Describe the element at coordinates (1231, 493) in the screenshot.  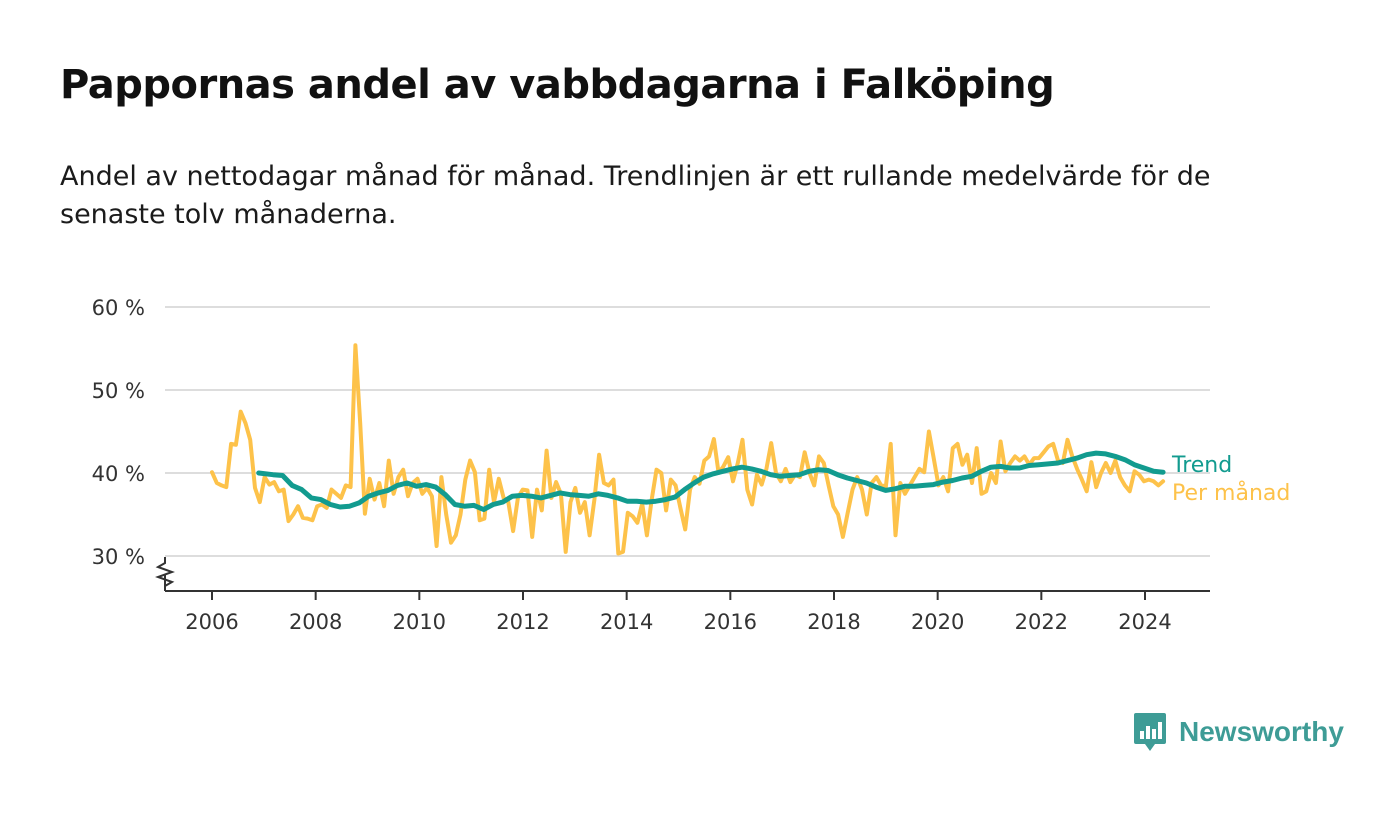
I see `legend-label-per-manad: Per månad` at that location.